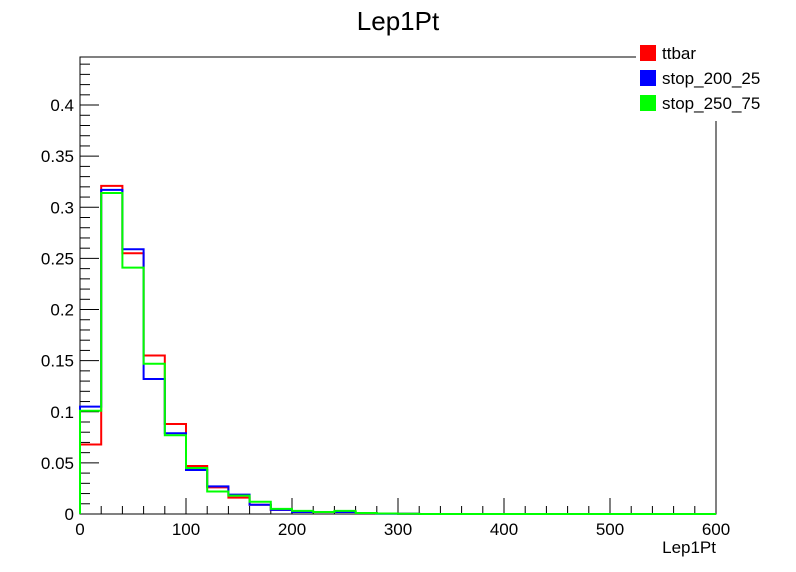 The height and width of the screenshot is (572, 796). I want to click on legend-label-stop_250_75: stop_250_75, so click(711, 103).